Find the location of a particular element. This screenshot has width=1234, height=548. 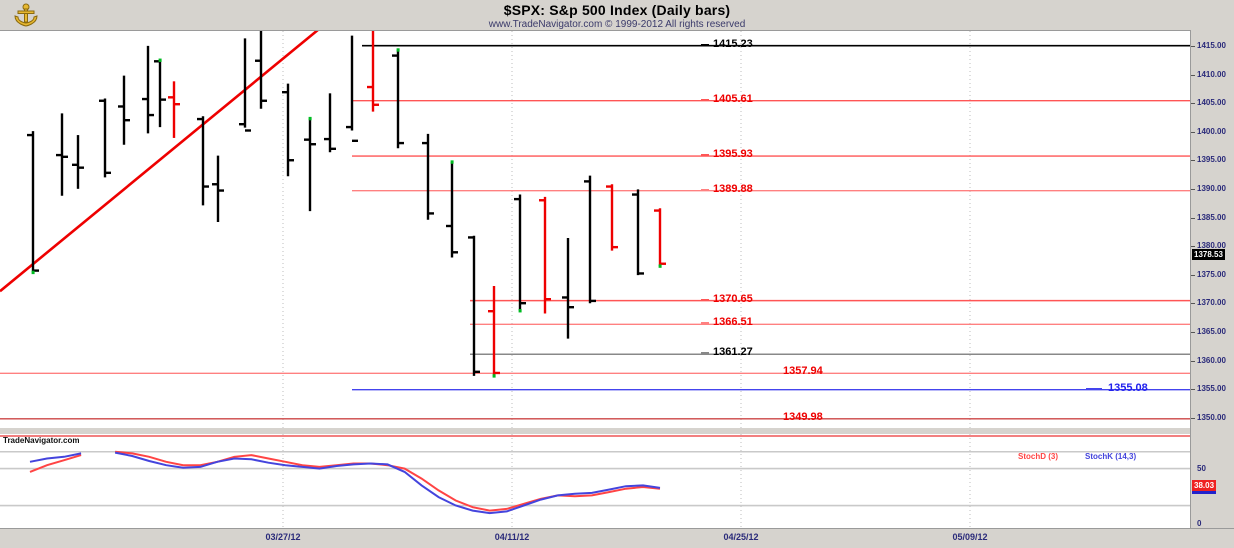

price-level-label: 1395.93 is located at coordinates (733, 154).